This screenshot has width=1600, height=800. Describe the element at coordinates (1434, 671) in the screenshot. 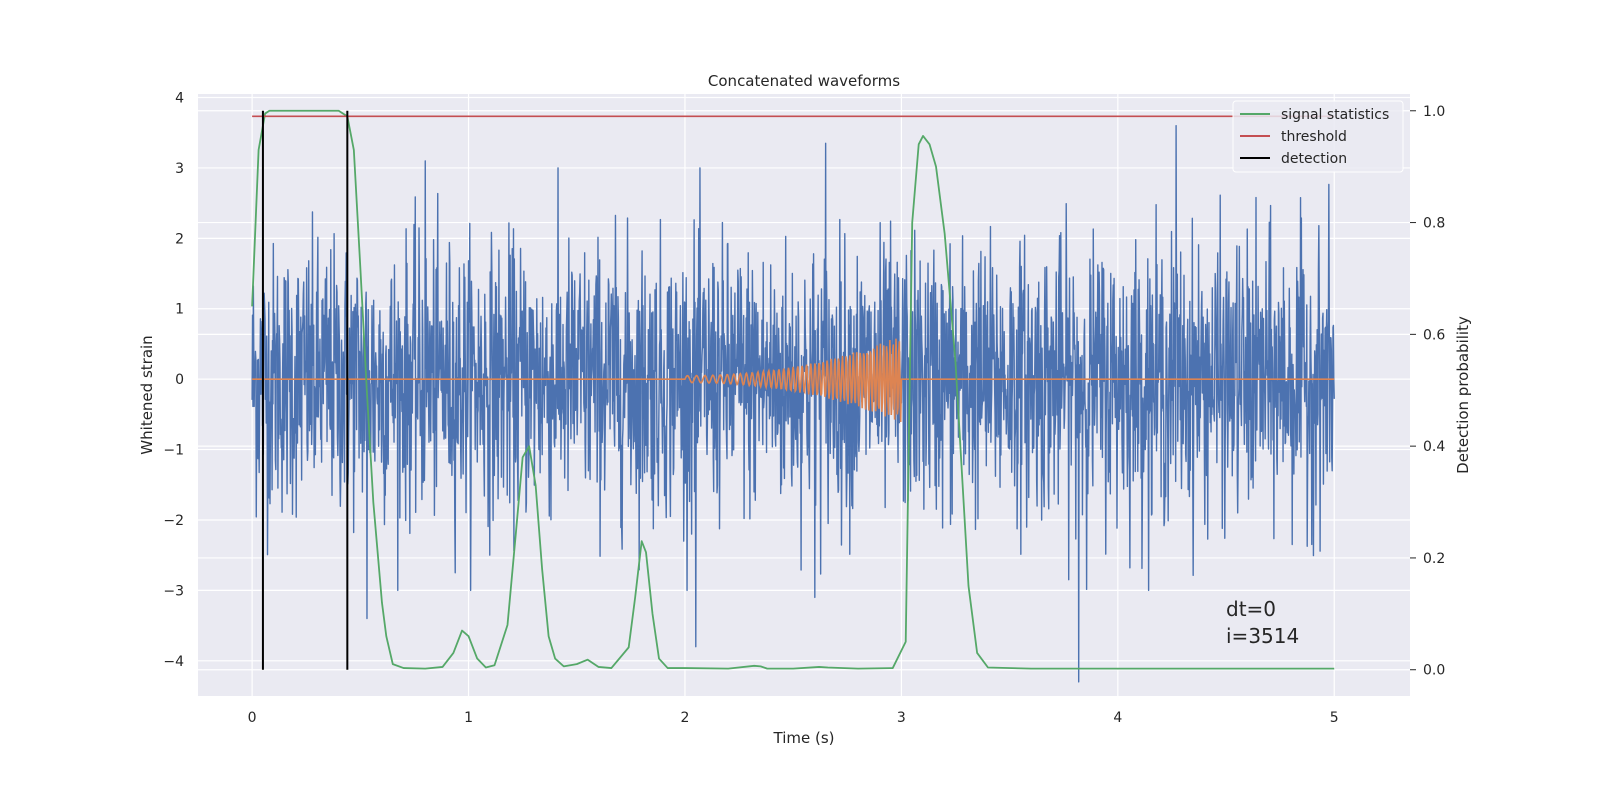

I see `y2-tick-label: 0.0` at that location.